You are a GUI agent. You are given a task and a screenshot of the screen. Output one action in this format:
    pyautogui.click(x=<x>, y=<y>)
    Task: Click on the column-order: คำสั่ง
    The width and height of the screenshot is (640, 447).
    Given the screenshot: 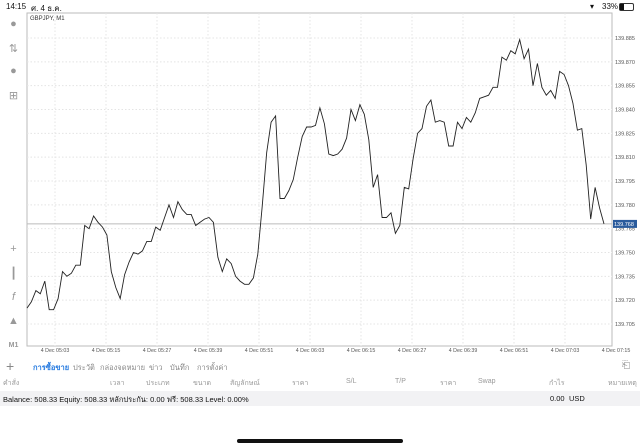 What is the action you would take?
    pyautogui.click(x=11, y=383)
    